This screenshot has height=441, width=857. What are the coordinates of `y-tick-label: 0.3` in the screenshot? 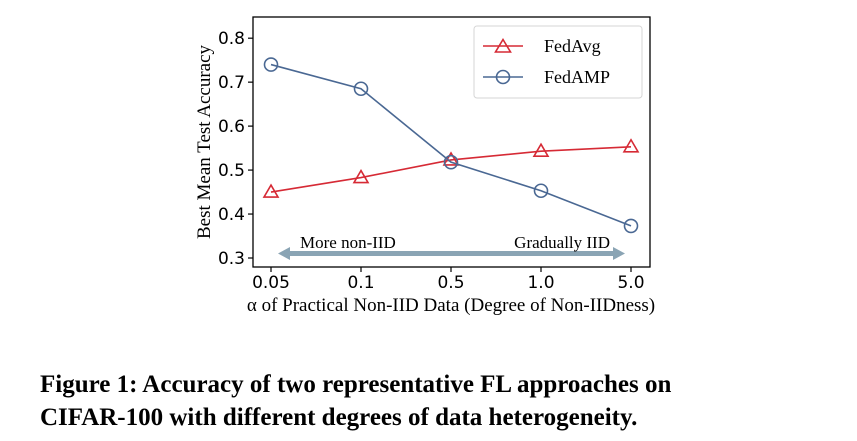 It's located at (231, 259).